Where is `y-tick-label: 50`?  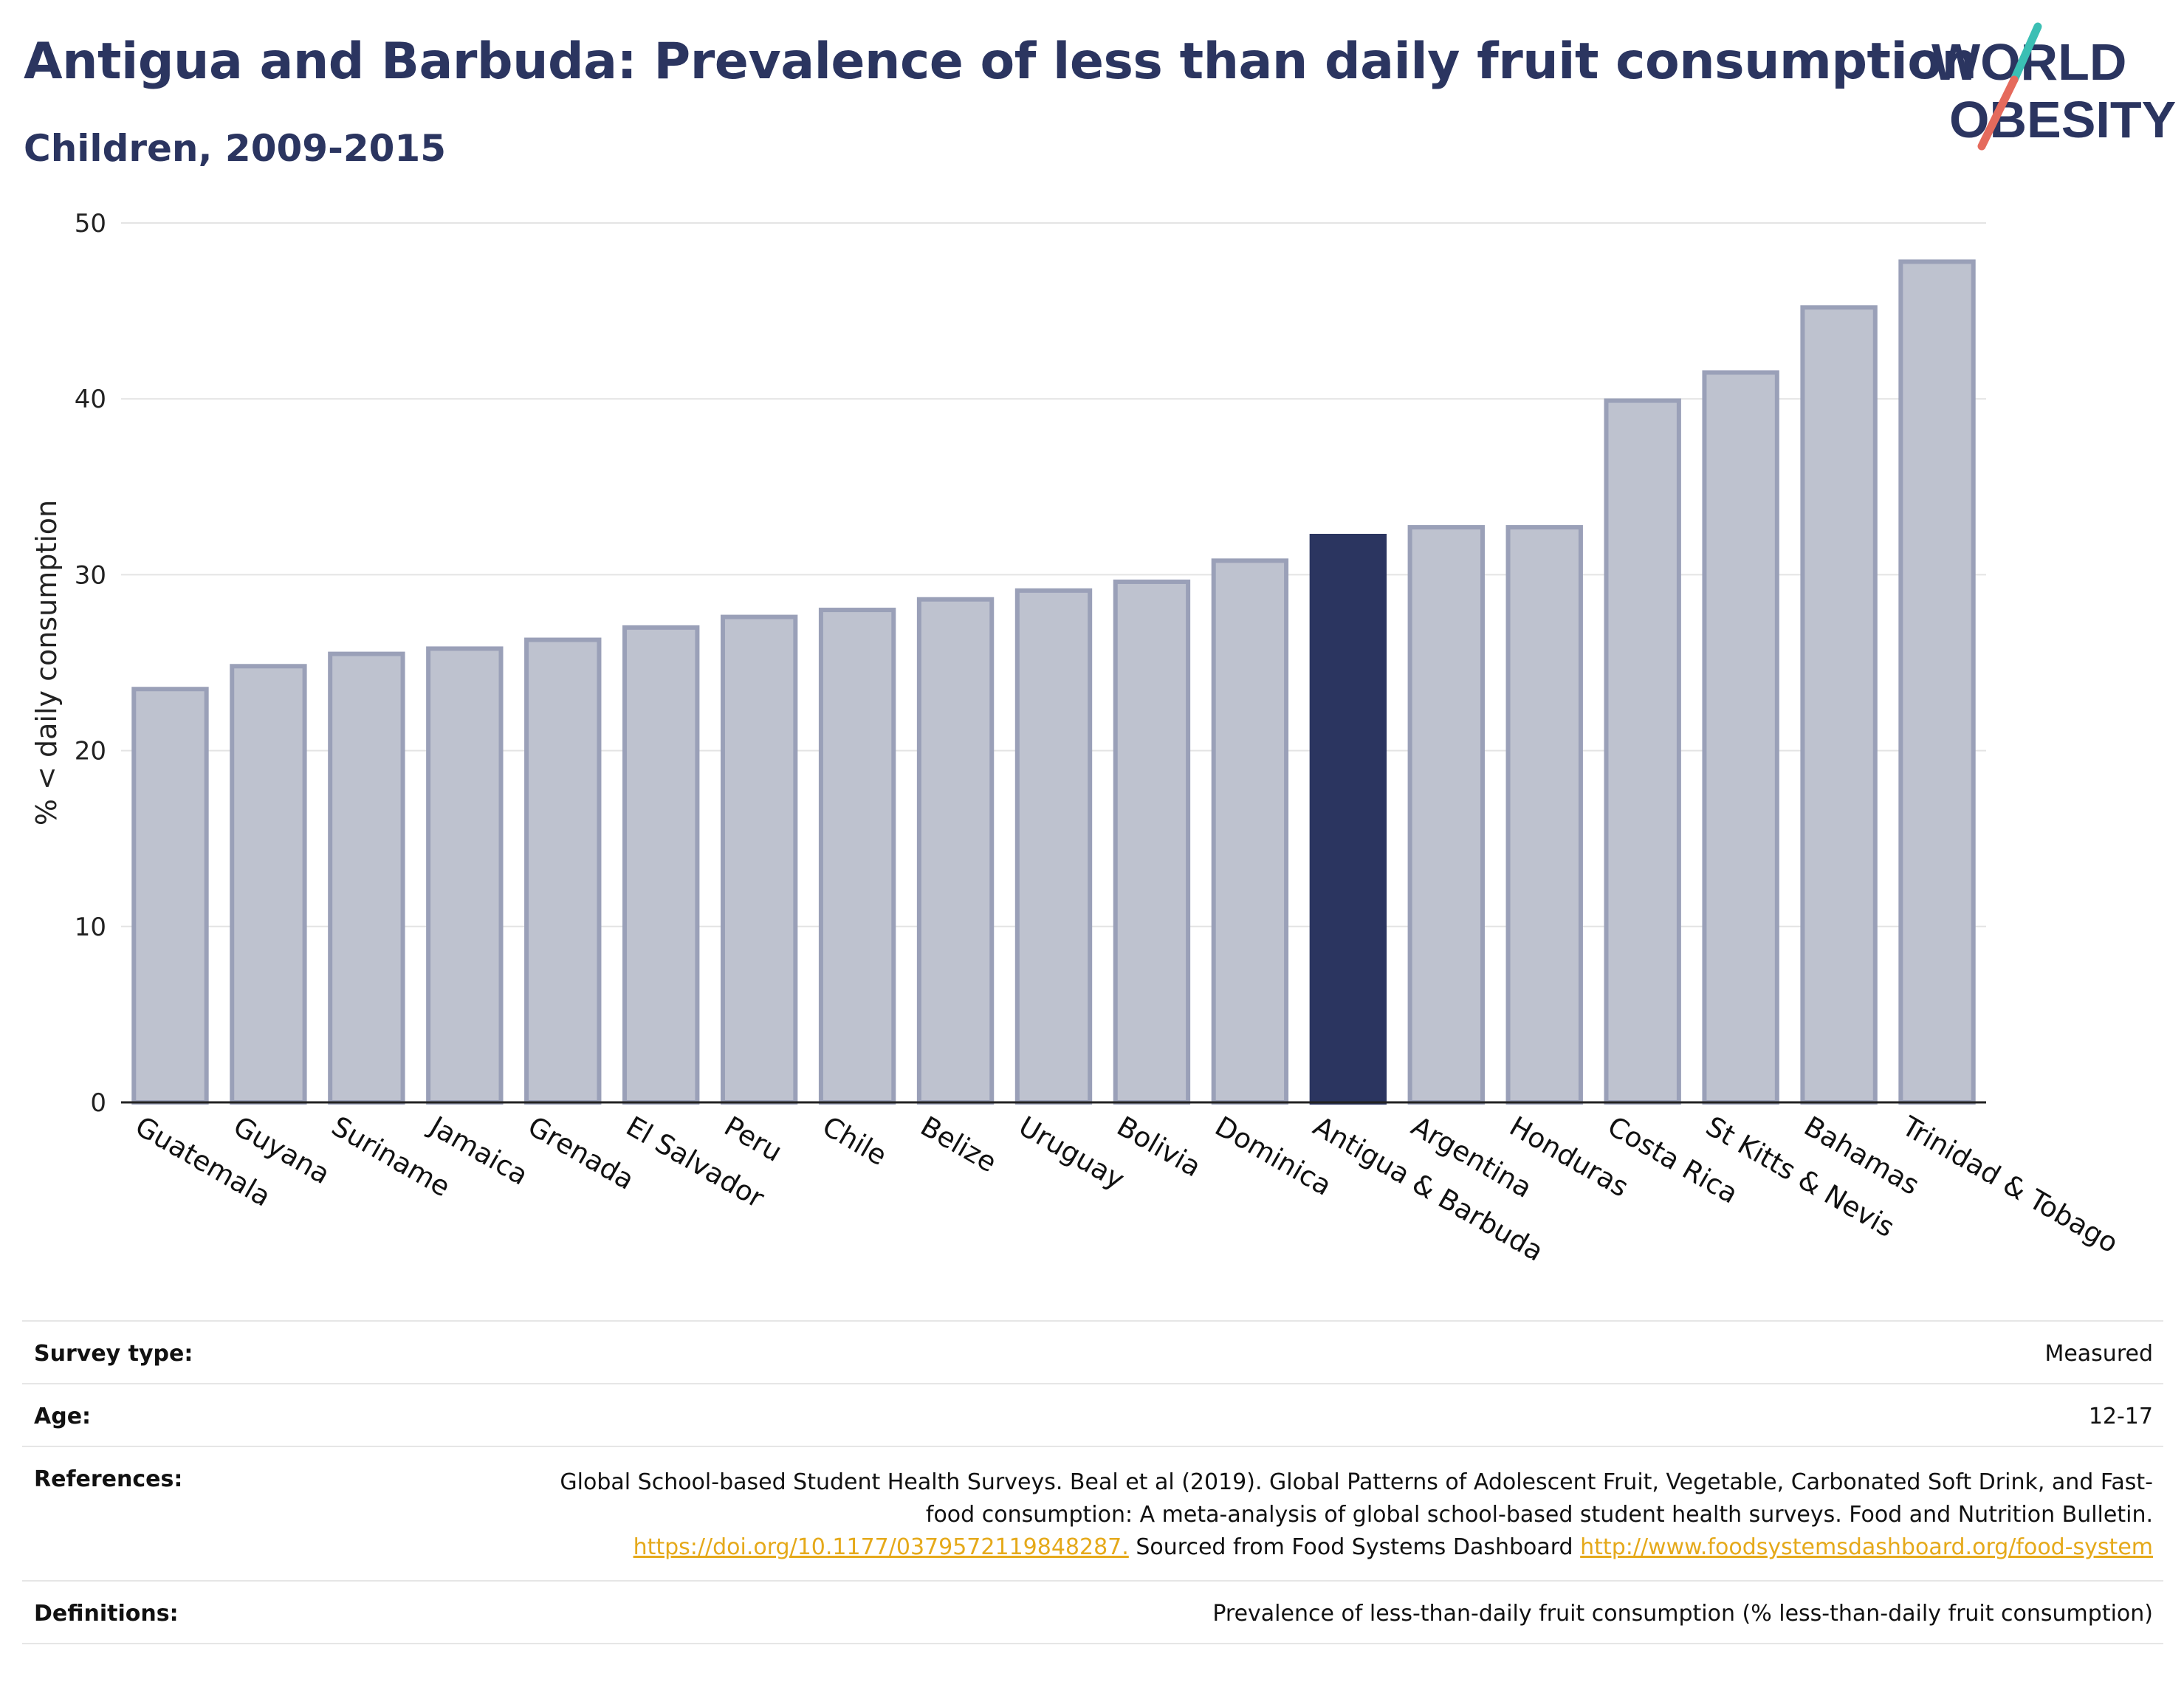
y-tick-label: 50 is located at coordinates (91, 223).